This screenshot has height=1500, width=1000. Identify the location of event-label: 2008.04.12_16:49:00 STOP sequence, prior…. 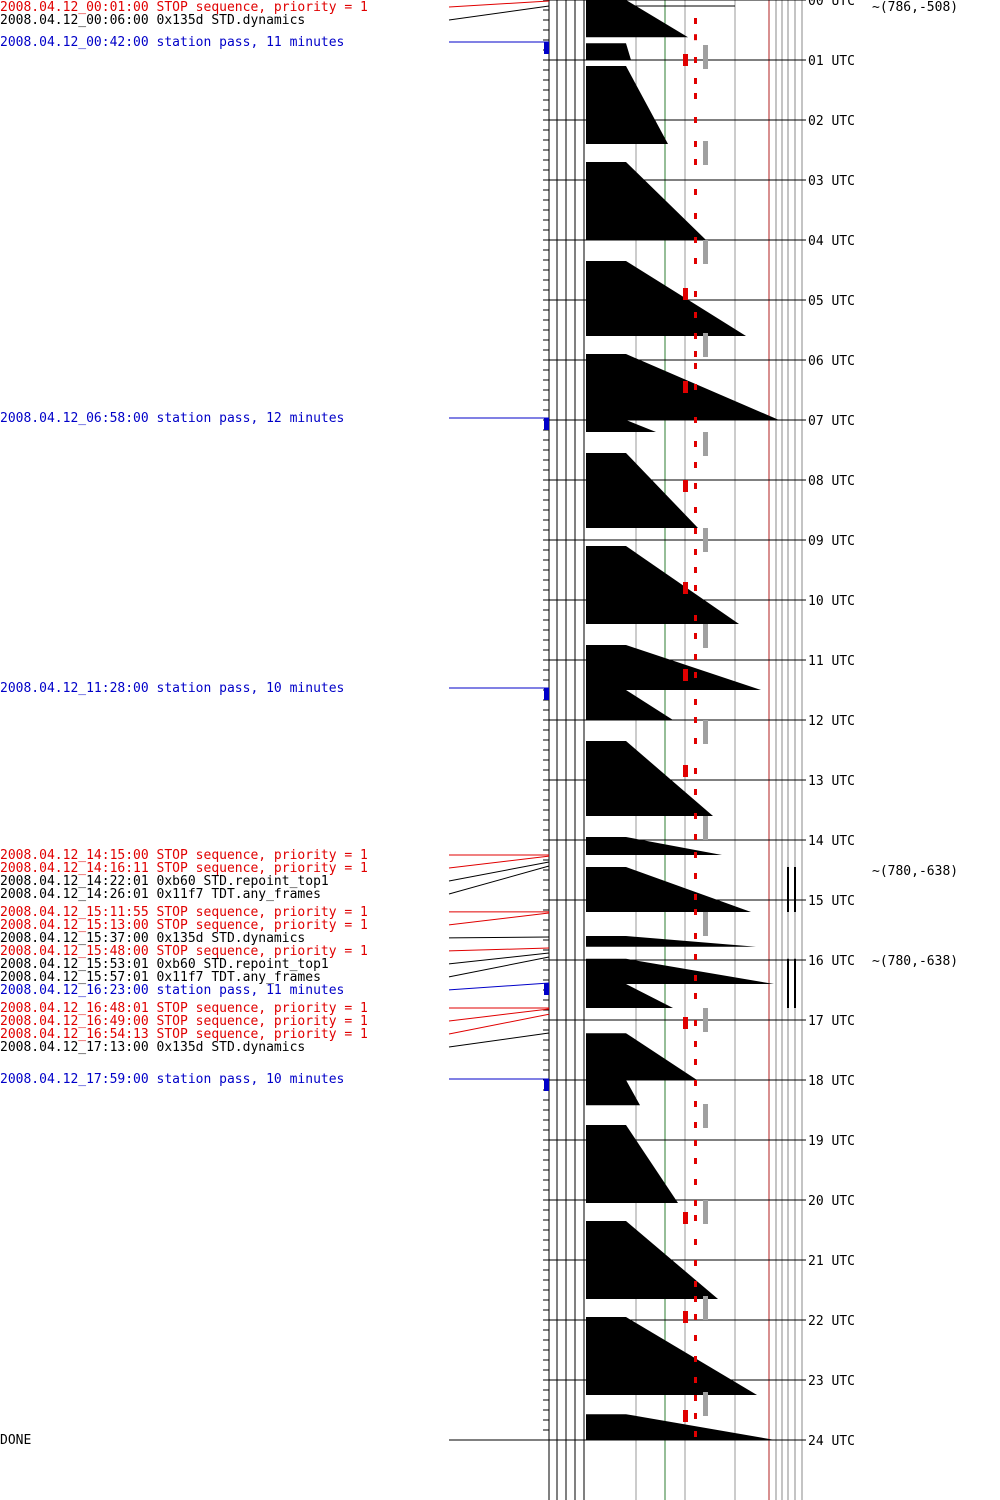
(184, 1021).